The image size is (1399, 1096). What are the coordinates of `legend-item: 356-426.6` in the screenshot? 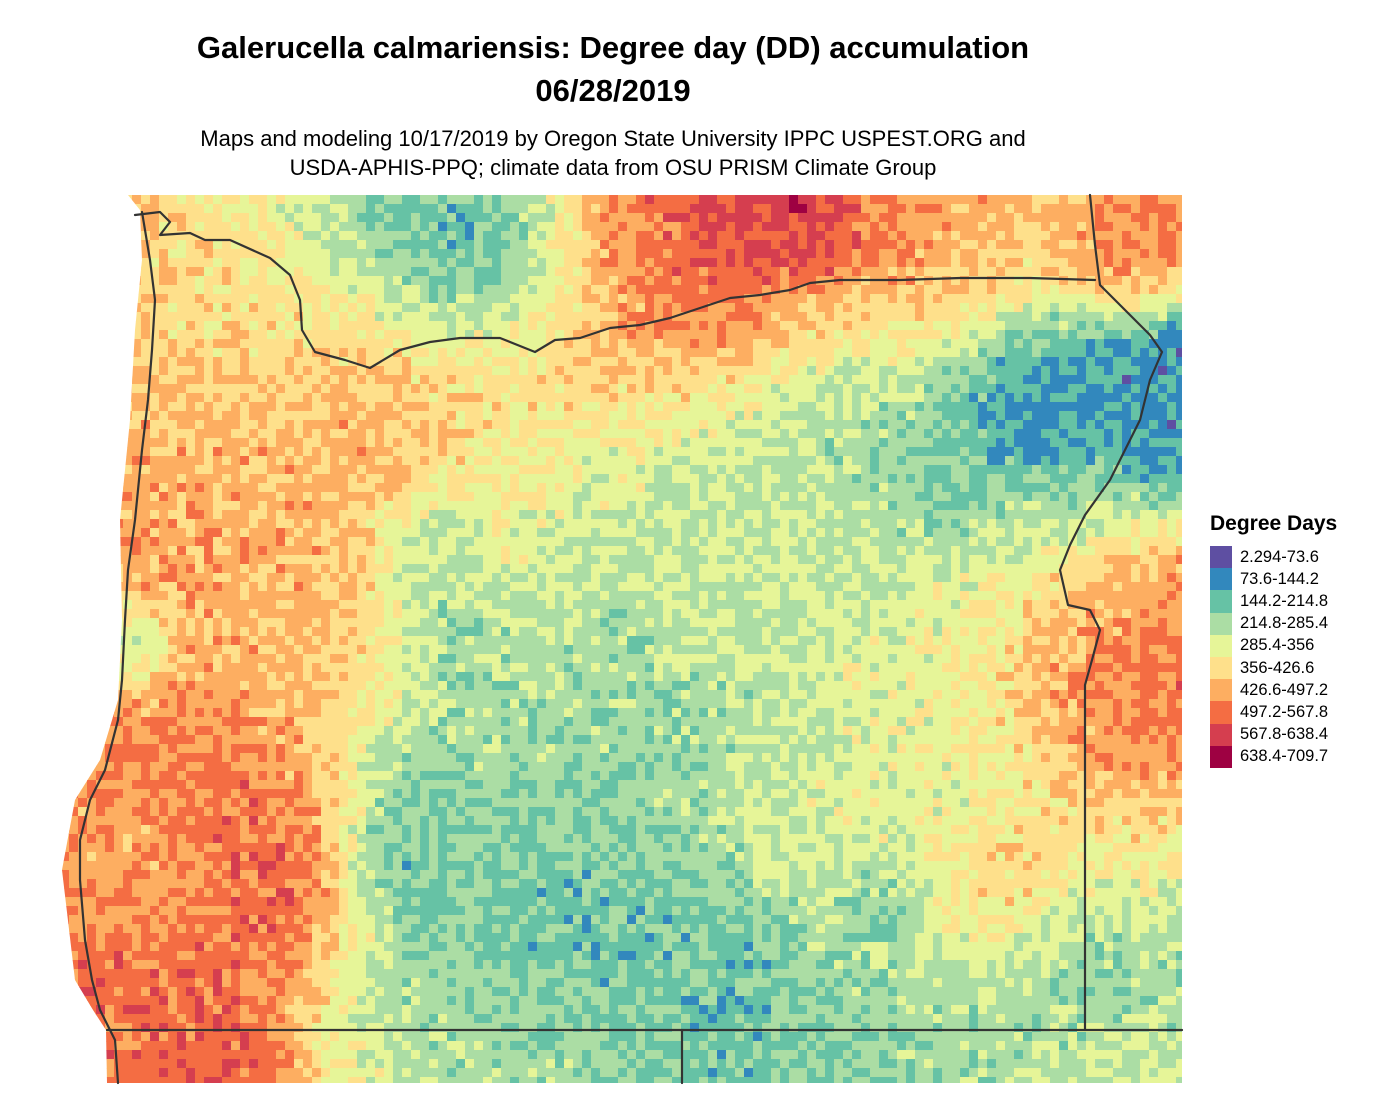 It's located at (1273, 668).